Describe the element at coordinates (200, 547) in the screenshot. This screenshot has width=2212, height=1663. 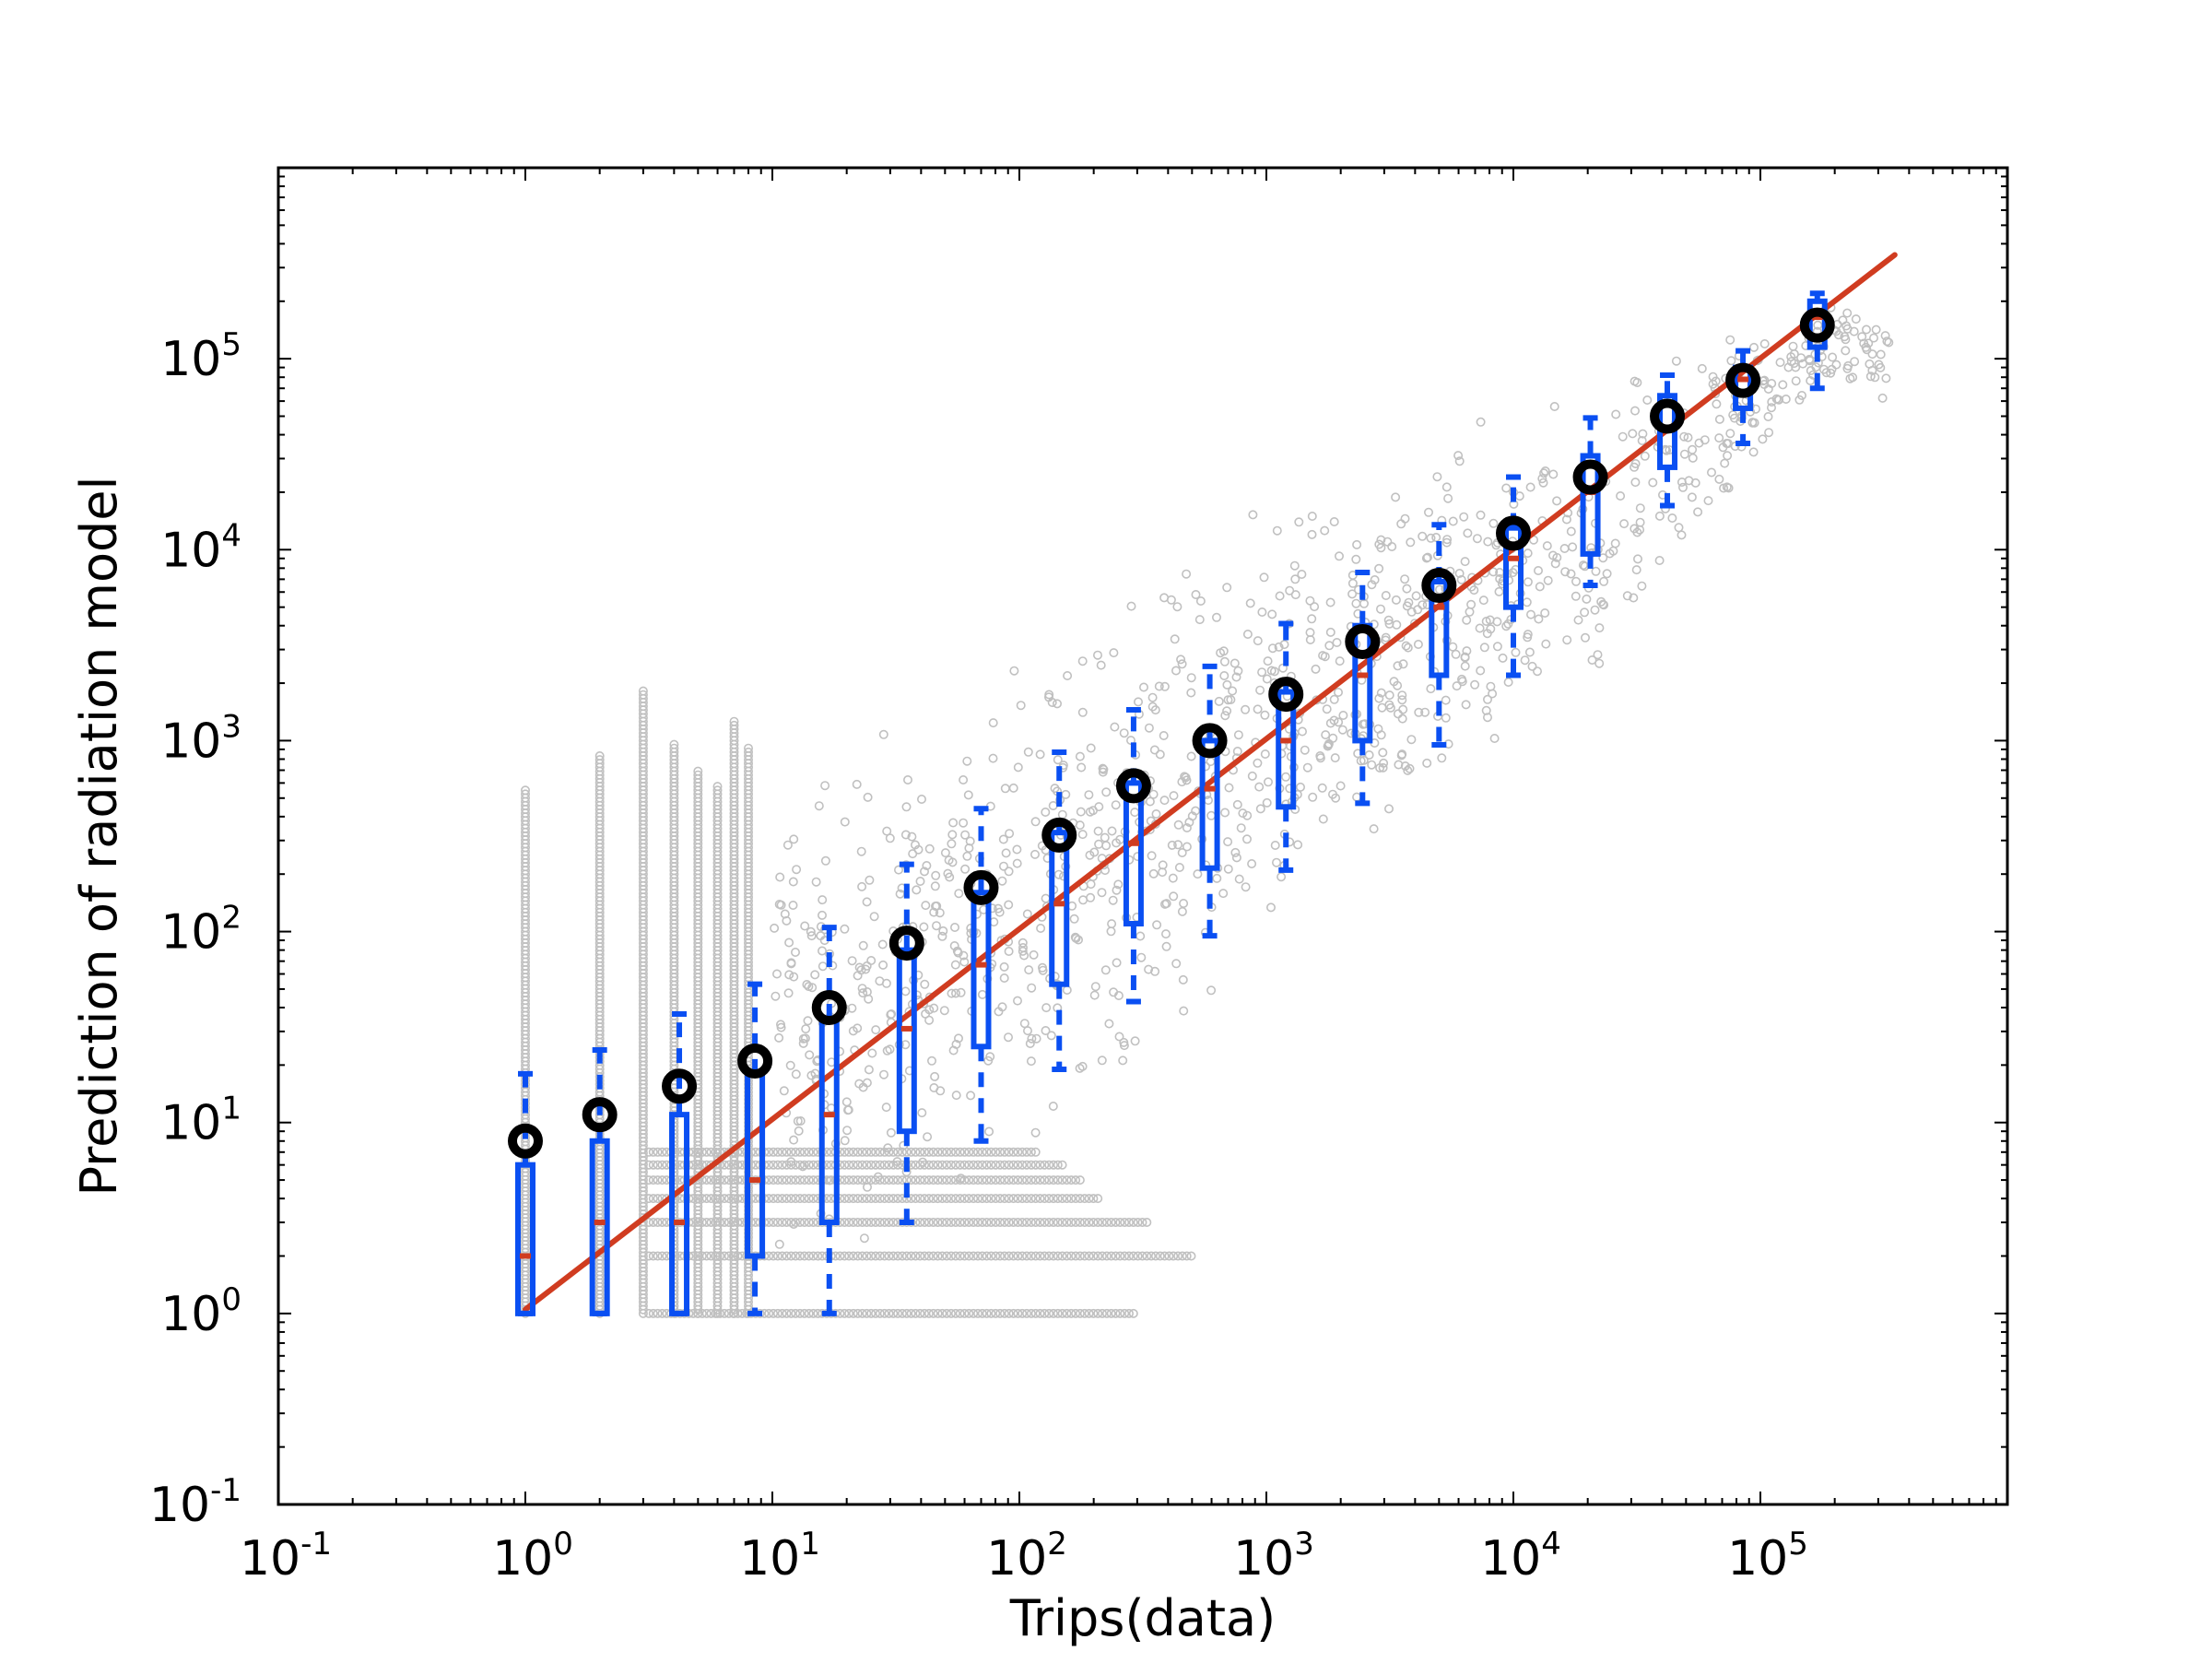
I see `y-tick-label: 104` at that location.